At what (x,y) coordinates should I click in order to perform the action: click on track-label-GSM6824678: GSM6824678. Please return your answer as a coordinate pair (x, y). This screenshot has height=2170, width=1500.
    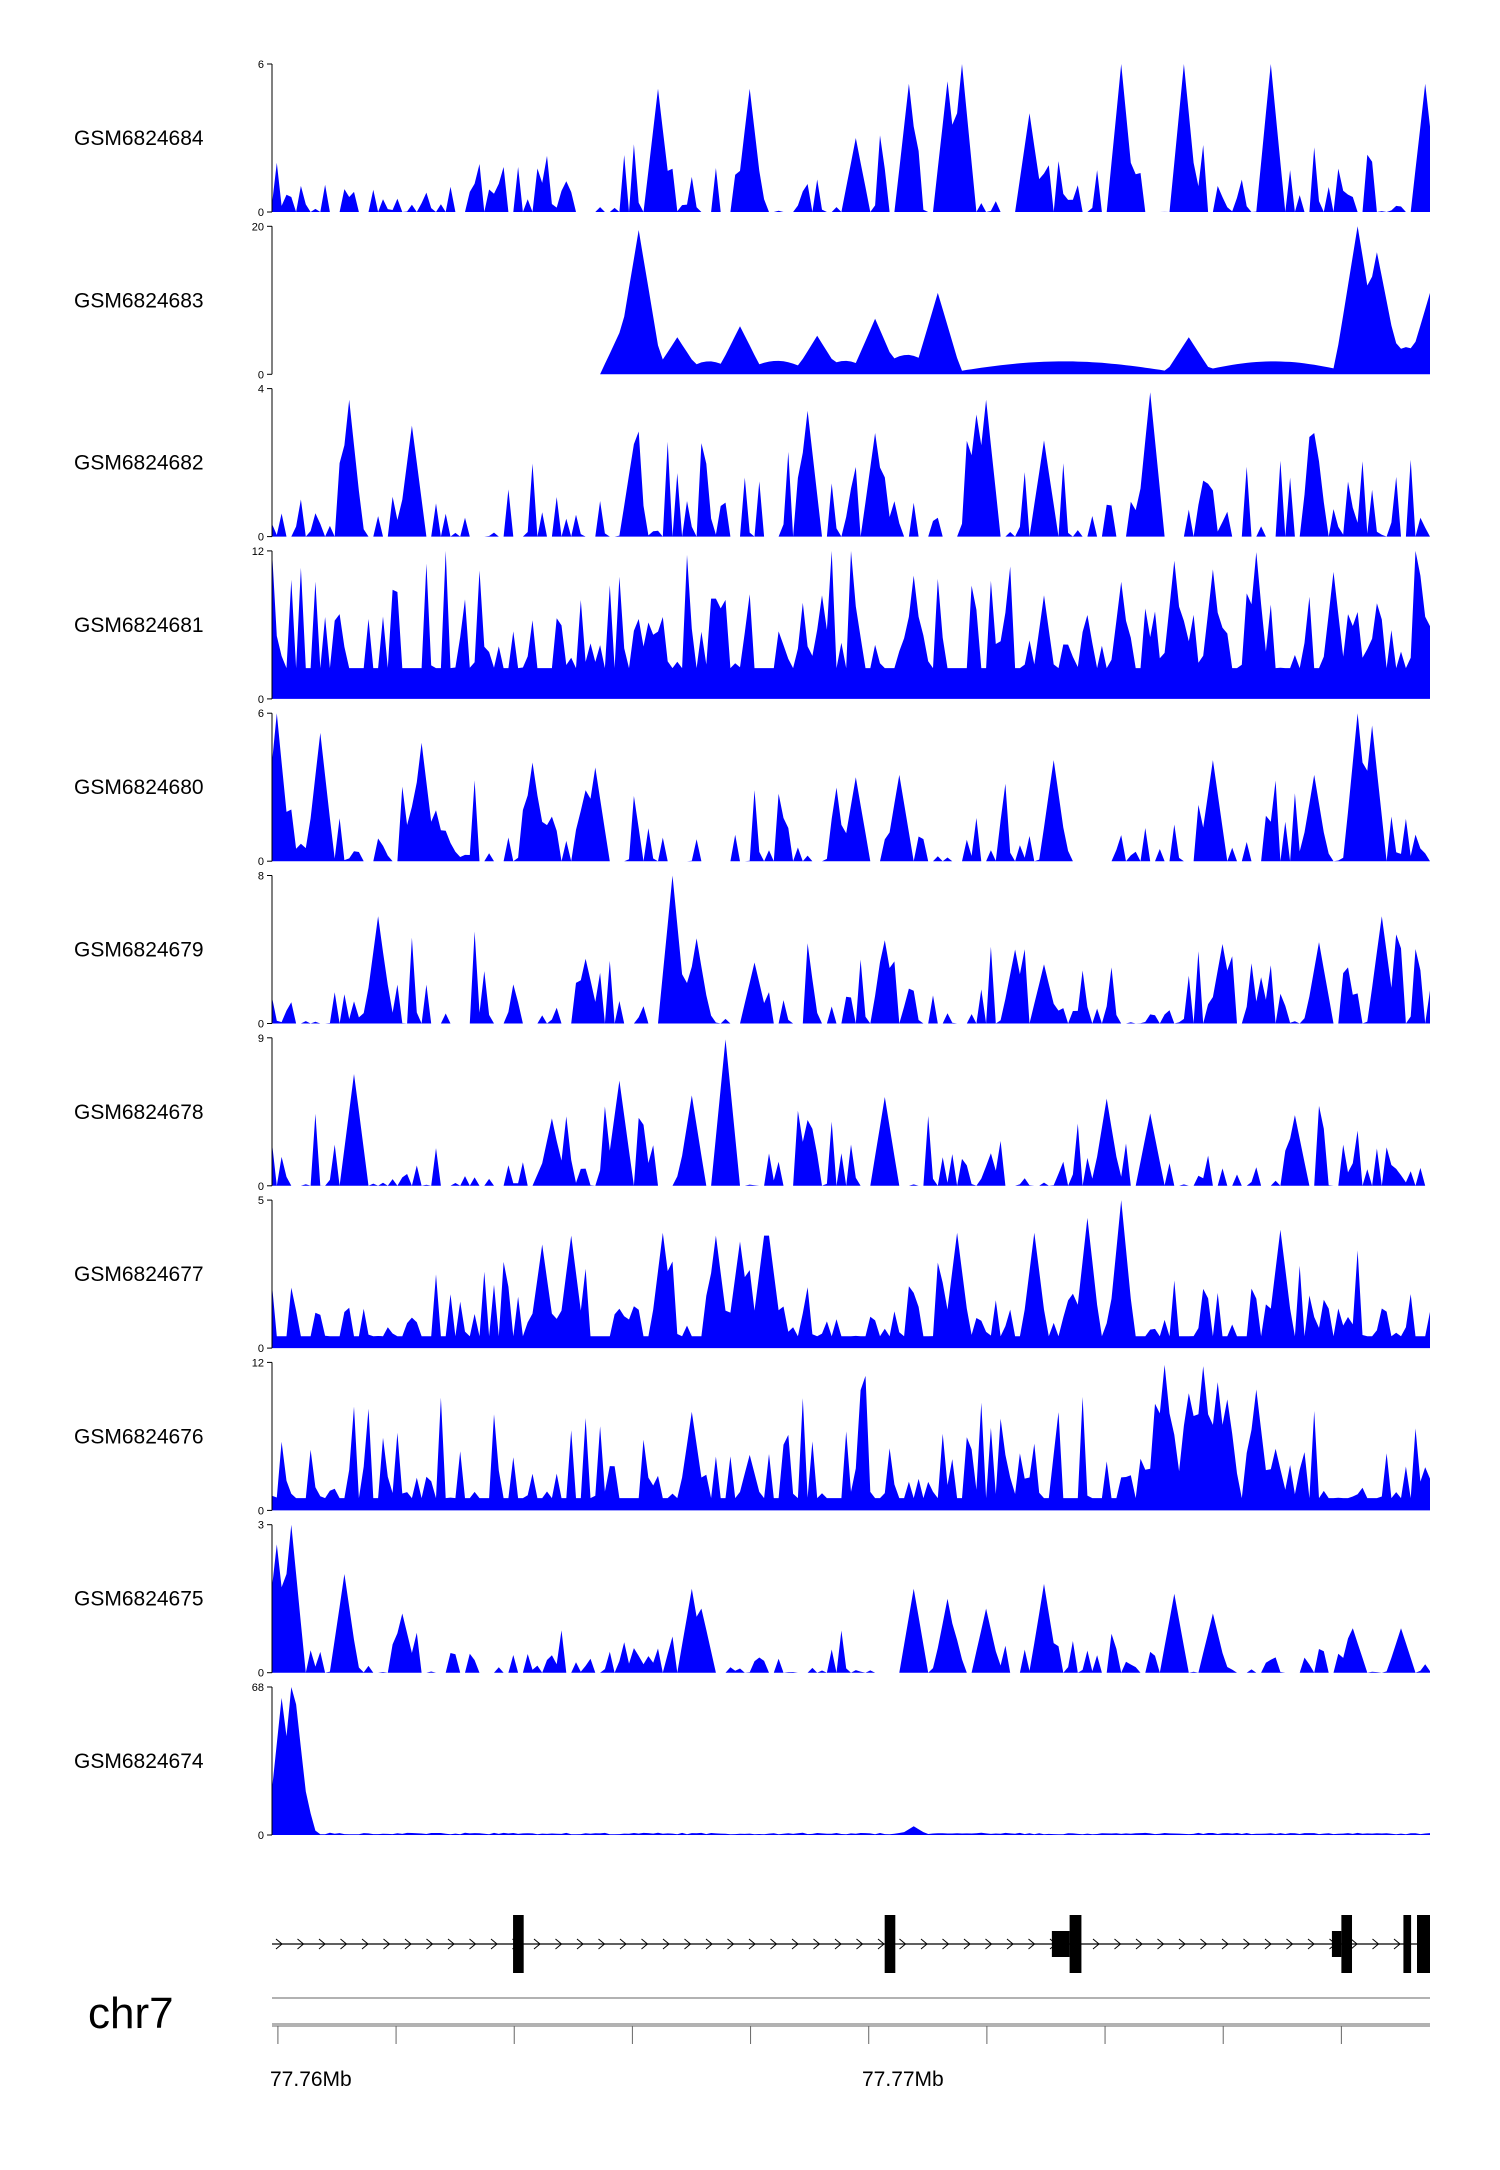
    Looking at the image, I should click on (139, 1112).